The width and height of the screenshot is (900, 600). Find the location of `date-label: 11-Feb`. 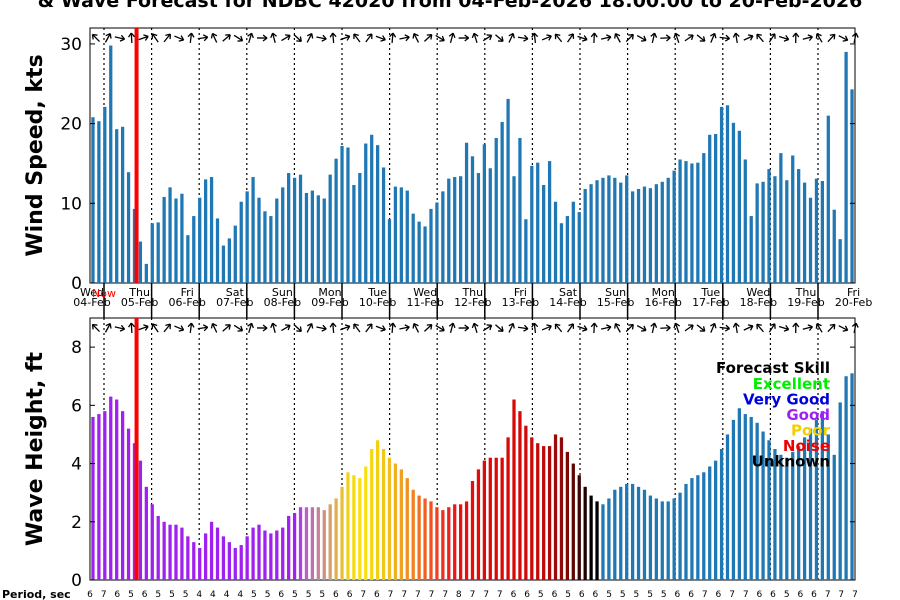

date-label: 11-Feb is located at coordinates (424, 302).